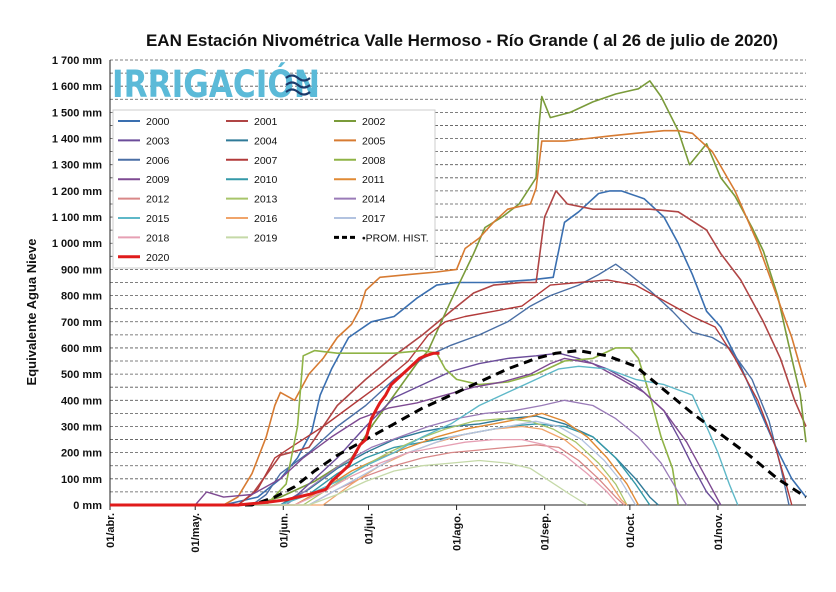 Image resolution: width=836 pixels, height=592 pixels. Describe the element at coordinates (374, 161) in the screenshot. I see `legend-label: 2008` at that location.